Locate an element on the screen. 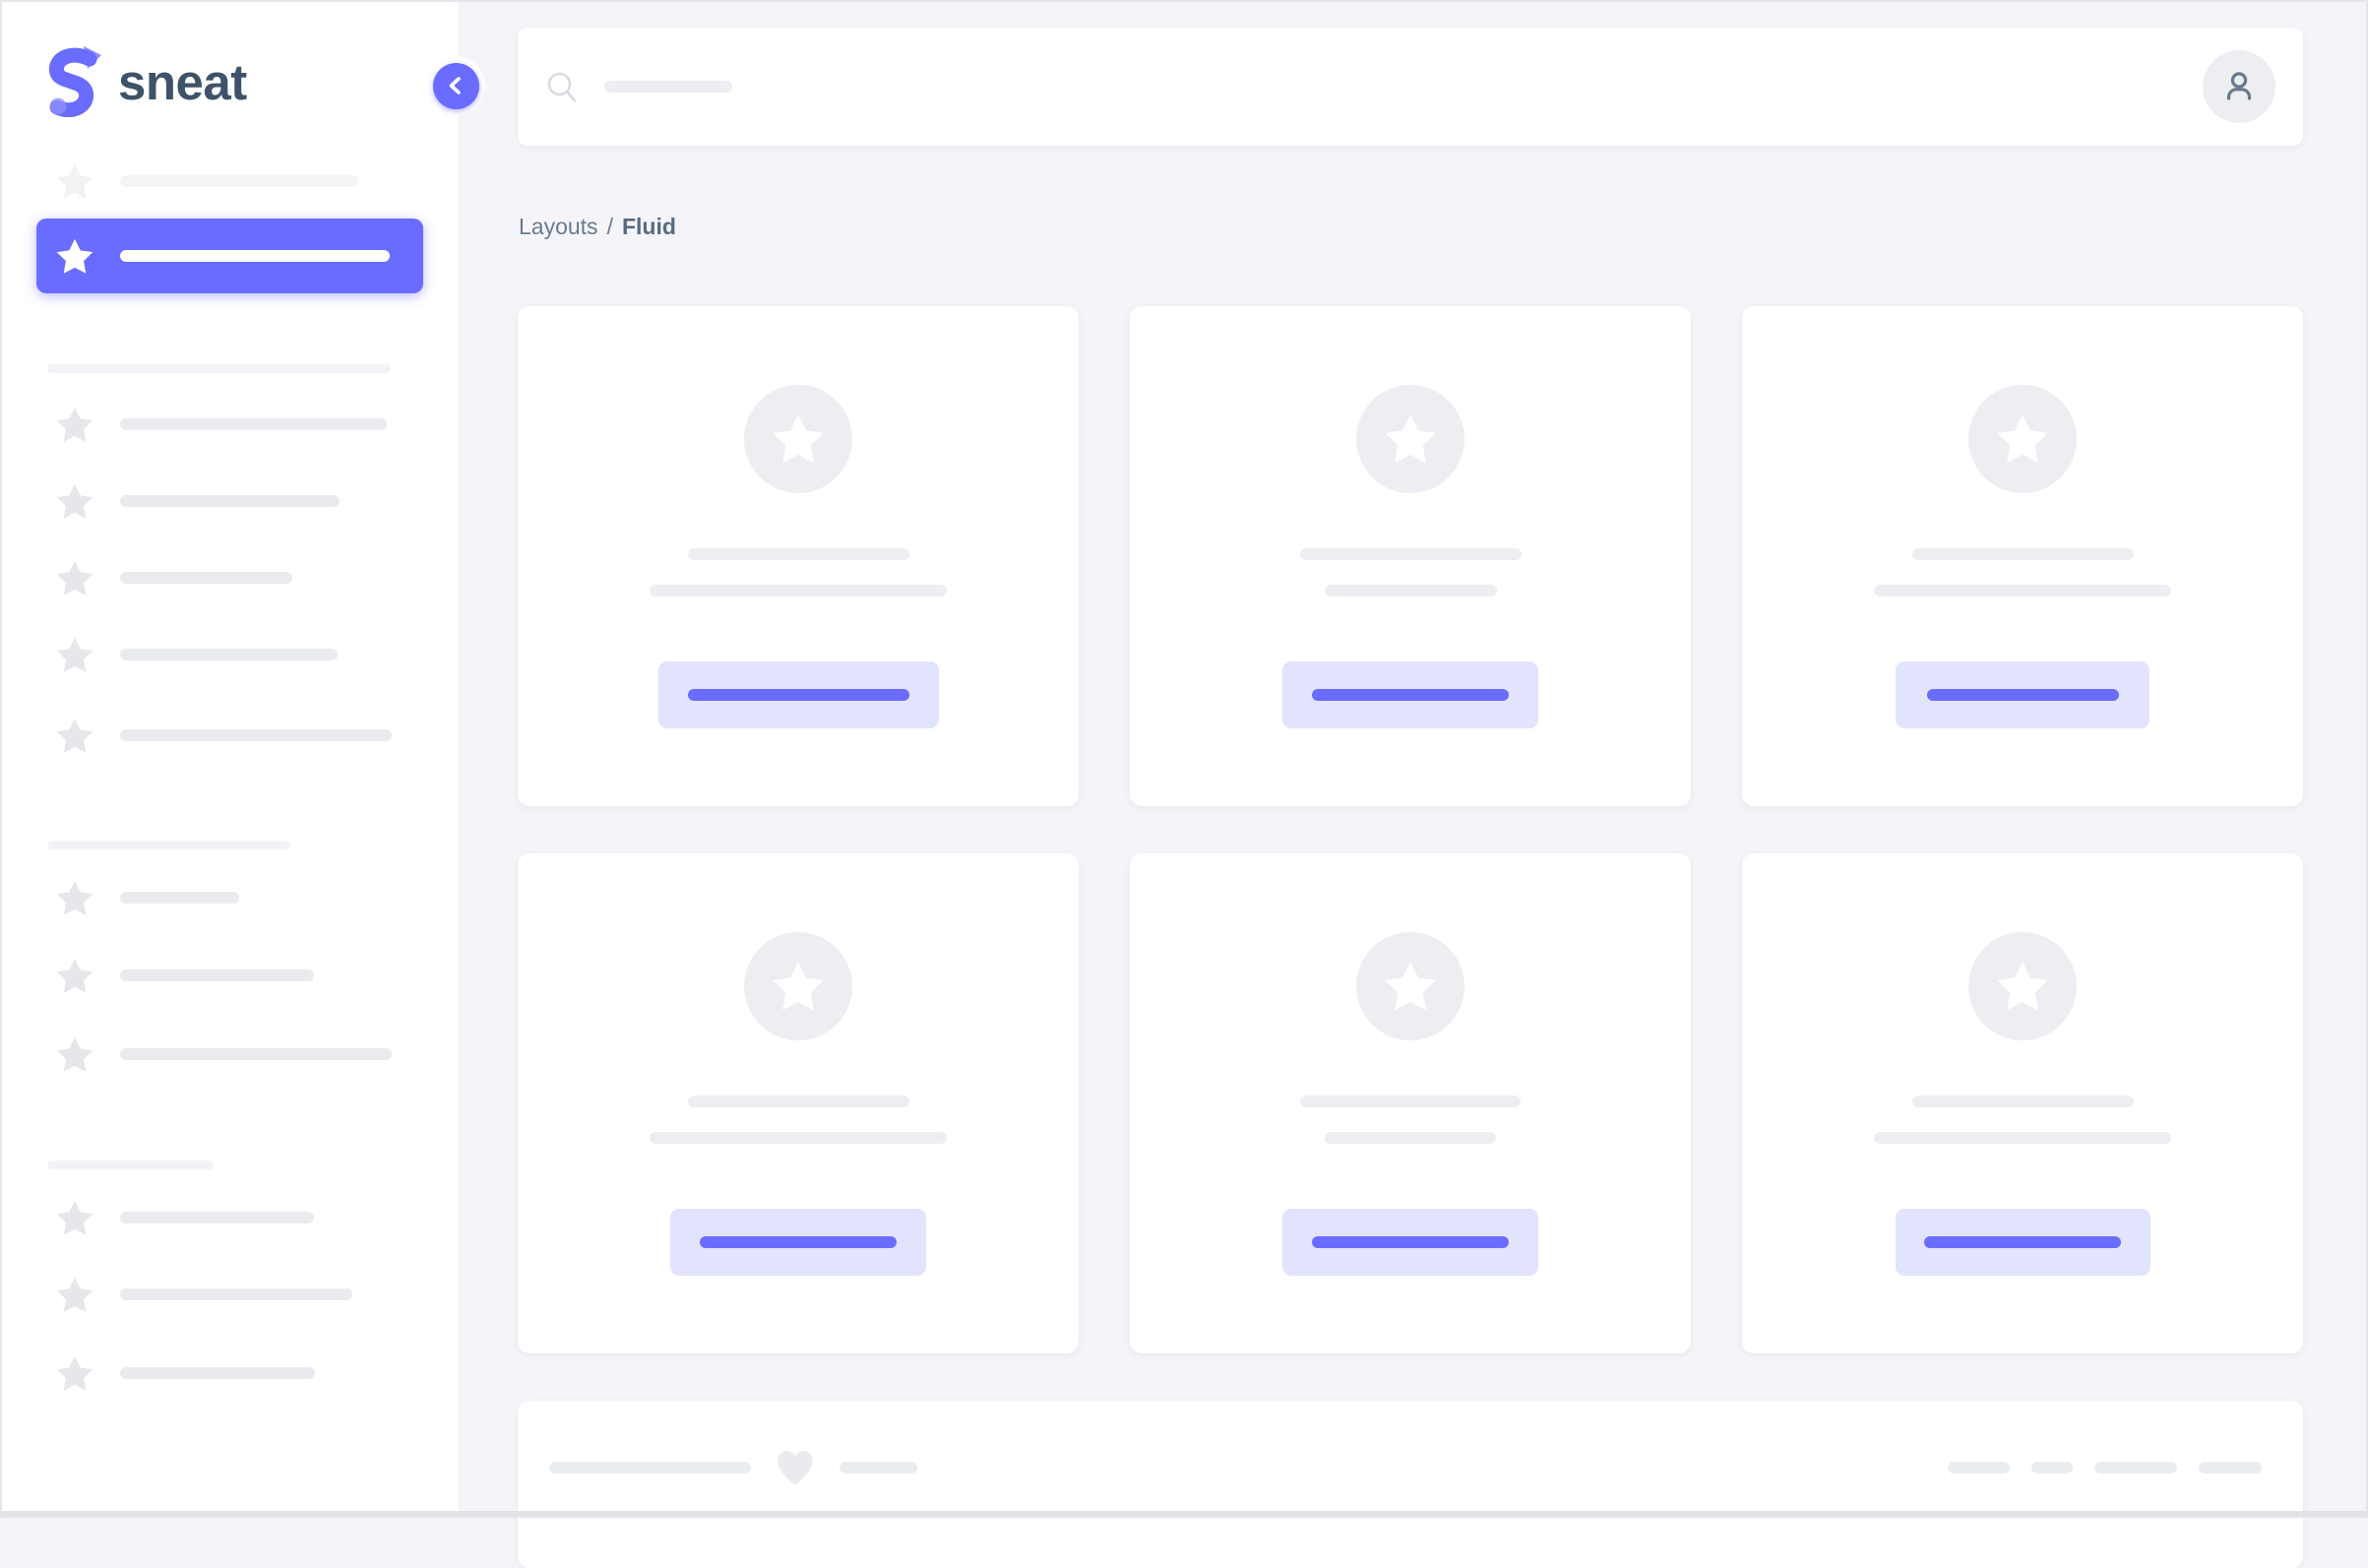 The height and width of the screenshot is (1568, 2368). chevron-left-icon is located at coordinates (455, 85).